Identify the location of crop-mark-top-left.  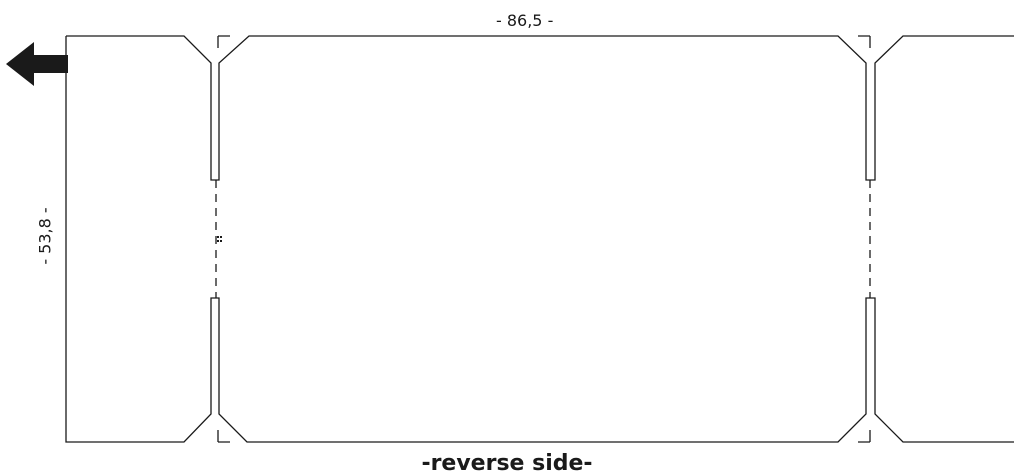
(223, 41).